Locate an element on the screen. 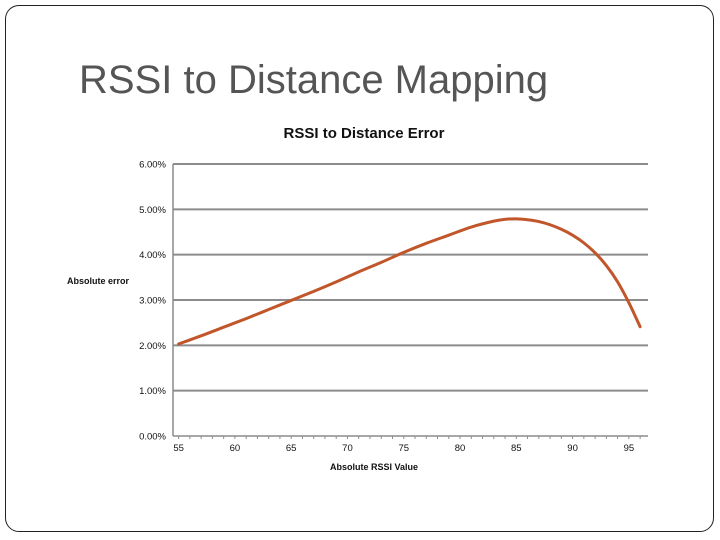 This screenshot has height=540, width=720. x-tick-label: 80 is located at coordinates (460, 448).